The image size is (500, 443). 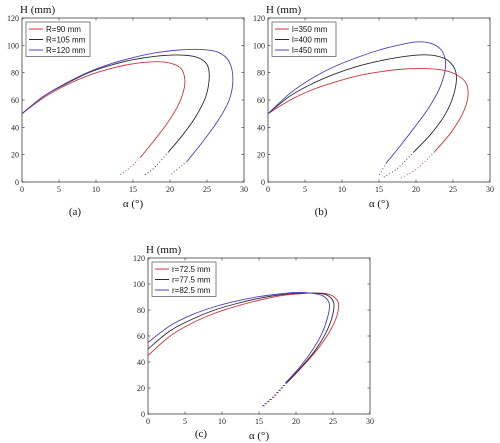 I want to click on panel-label: (c), so click(x=201, y=434).